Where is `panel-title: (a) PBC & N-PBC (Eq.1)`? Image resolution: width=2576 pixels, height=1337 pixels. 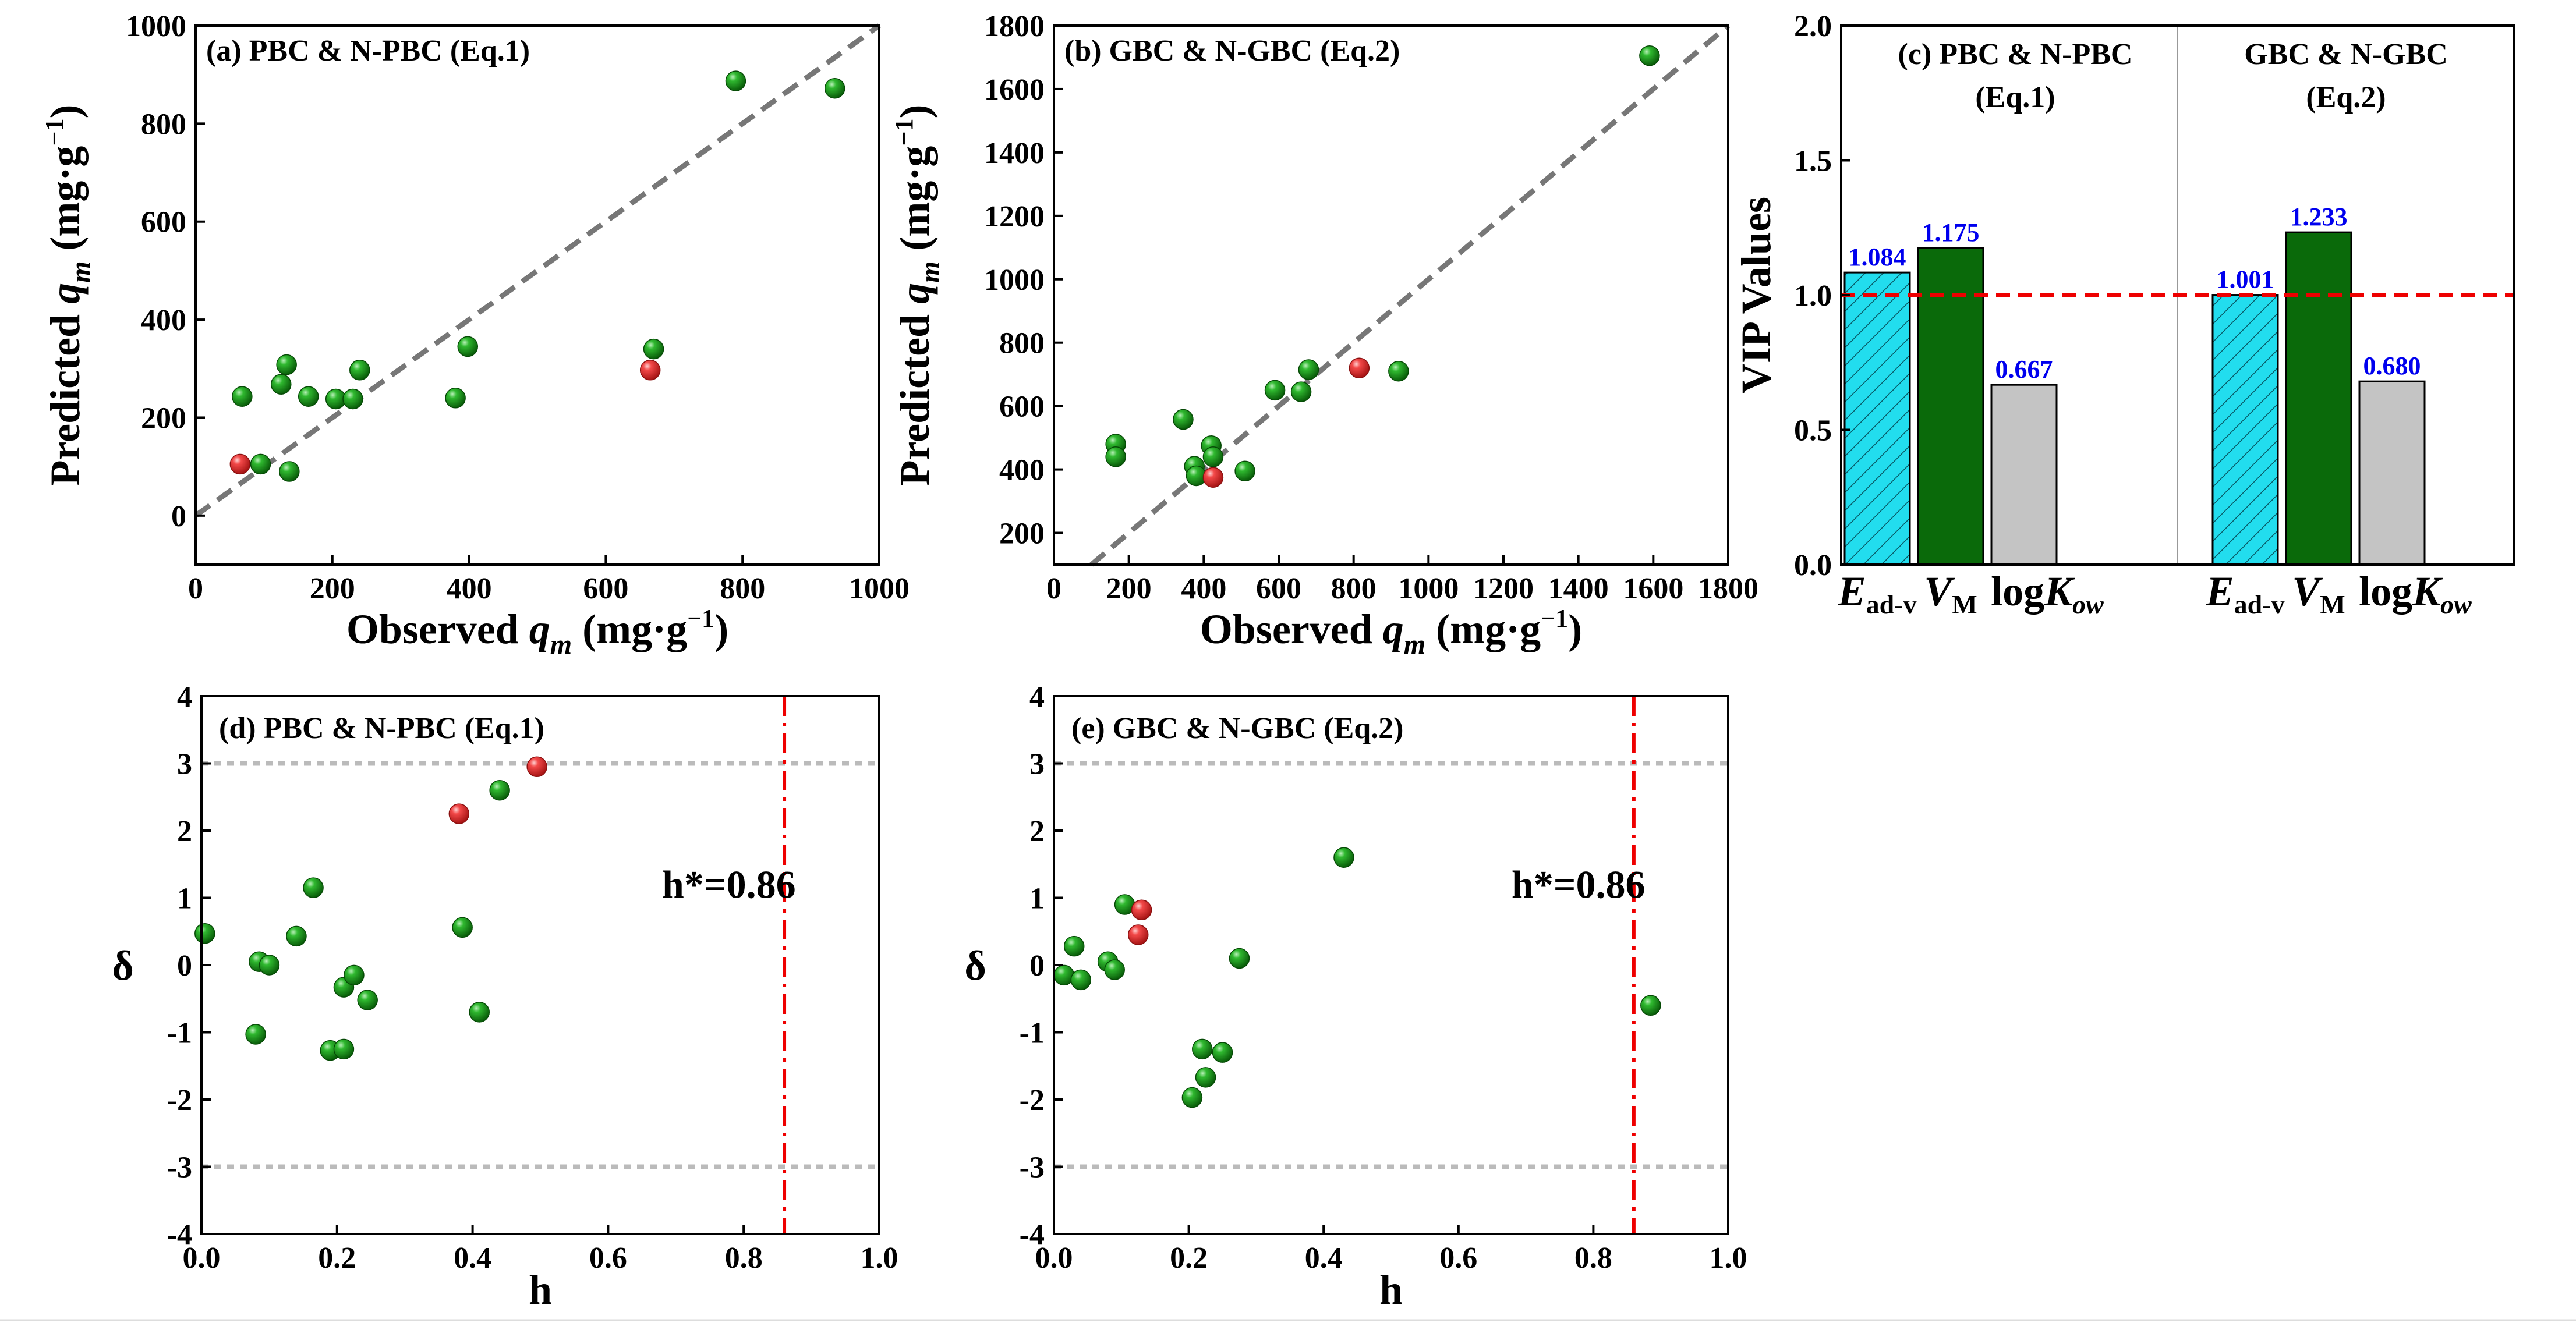 panel-title: (a) PBC & N-PBC (Eq.1) is located at coordinates (368, 51).